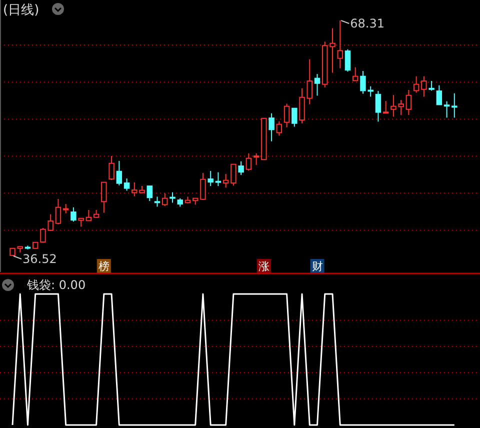 This screenshot has height=428, width=480. I want to click on annotation: 涨, so click(264, 266).